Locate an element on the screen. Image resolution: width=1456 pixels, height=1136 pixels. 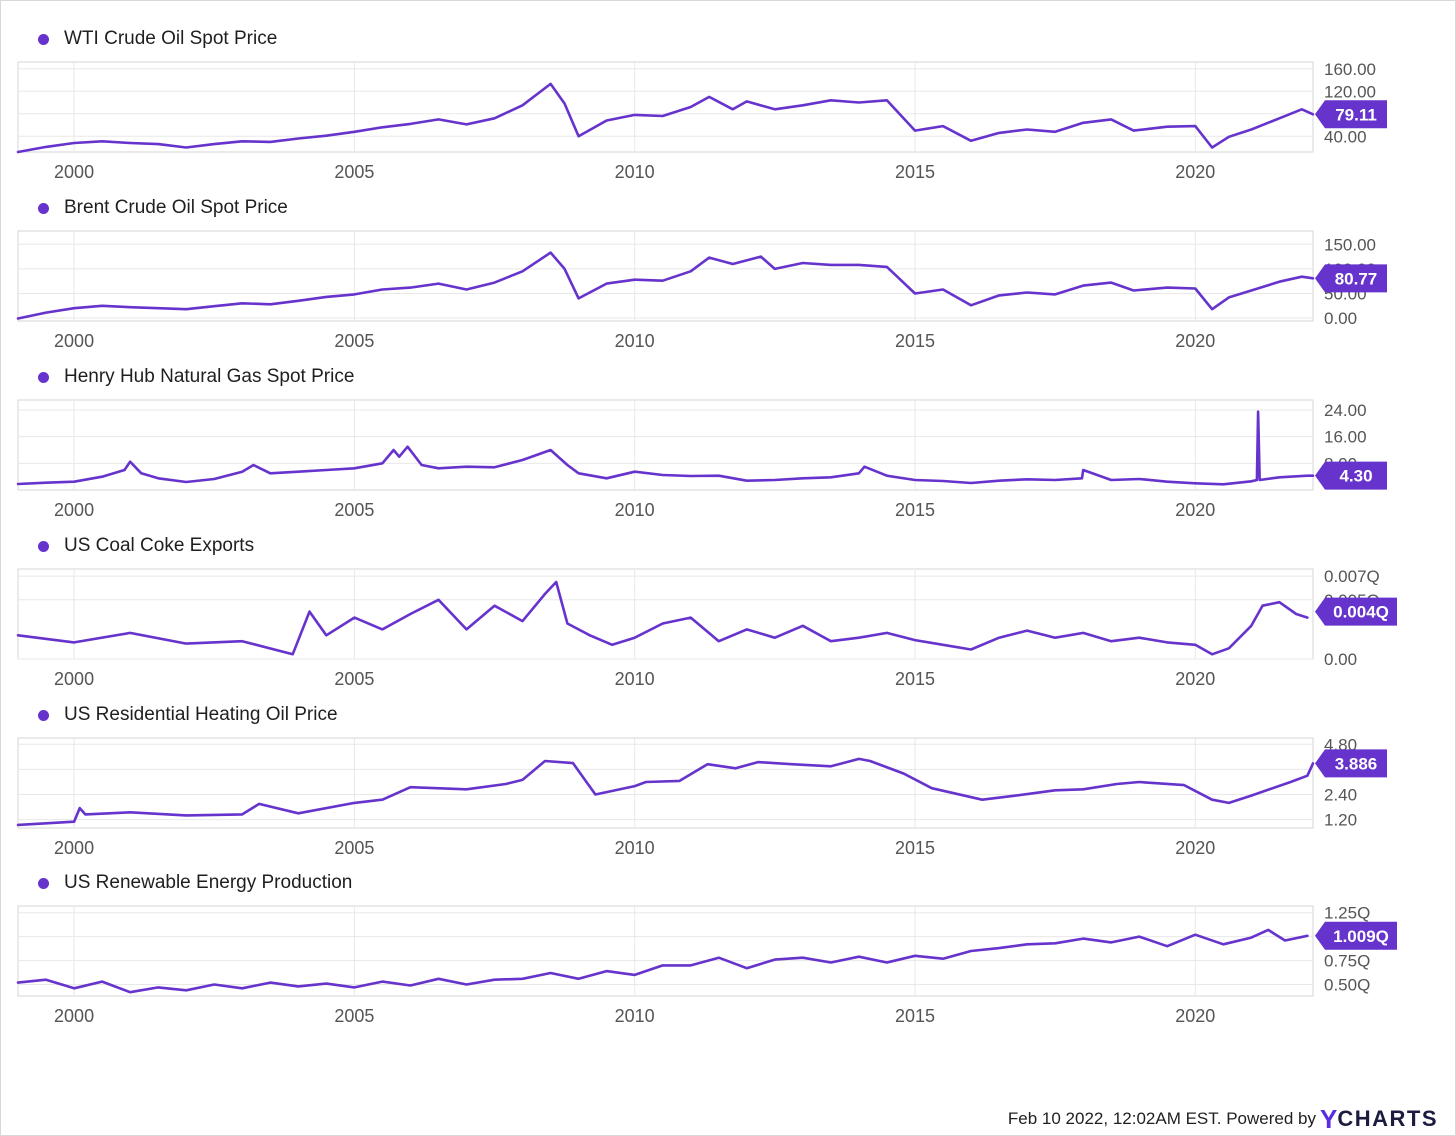
legend-label: Brent Crude Oil Spot Price is located at coordinates (176, 207).